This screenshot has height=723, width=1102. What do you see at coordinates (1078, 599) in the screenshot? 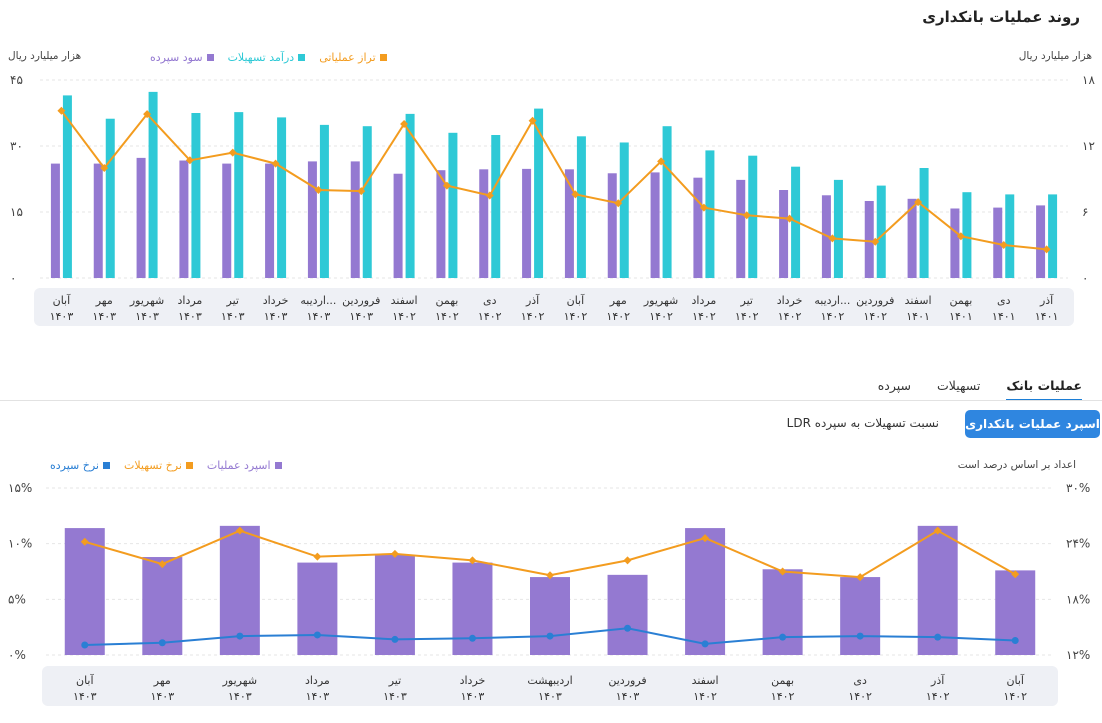
I see `right-tick-label: ۱۸%` at bounding box center [1078, 599].